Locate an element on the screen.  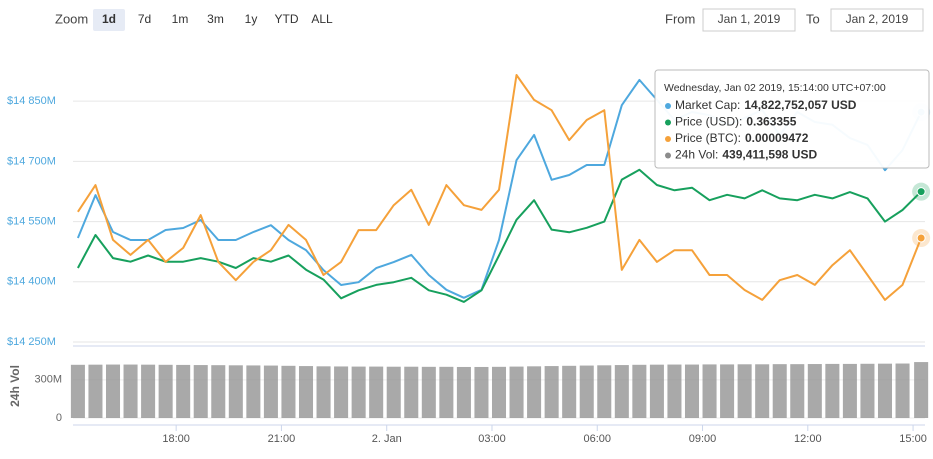
range-button: 1m is located at coordinates (180, 20).